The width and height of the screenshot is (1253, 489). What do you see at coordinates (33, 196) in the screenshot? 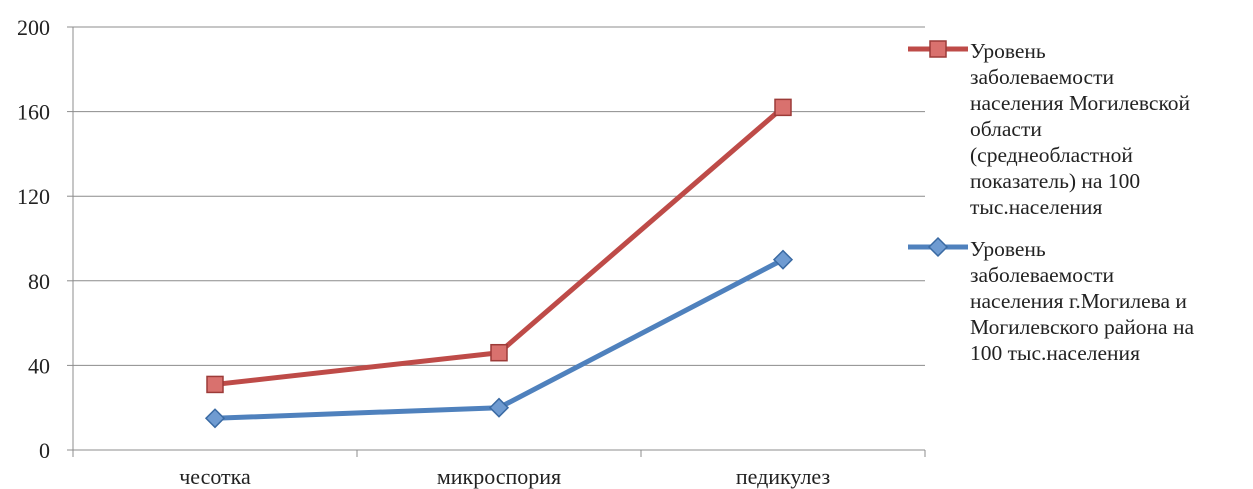
I see `y-tick-label: 120` at bounding box center [33, 196].